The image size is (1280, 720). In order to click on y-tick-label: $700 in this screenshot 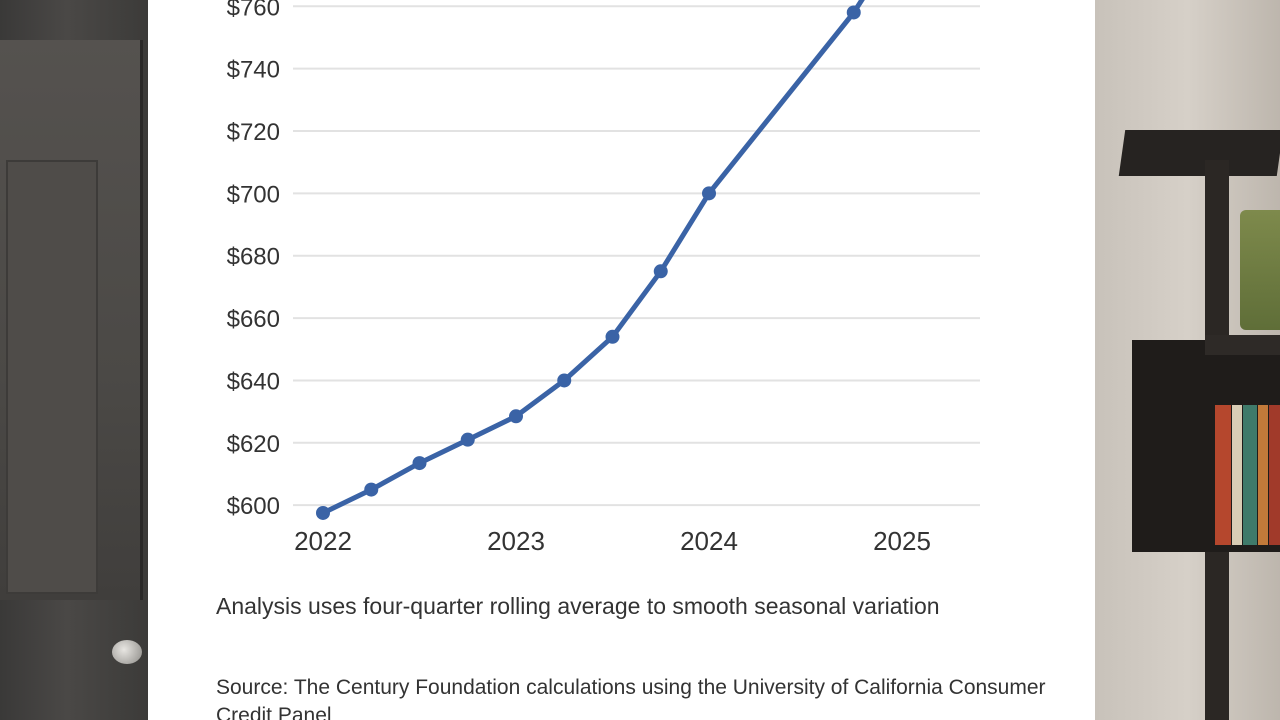, I will do `click(253, 194)`.